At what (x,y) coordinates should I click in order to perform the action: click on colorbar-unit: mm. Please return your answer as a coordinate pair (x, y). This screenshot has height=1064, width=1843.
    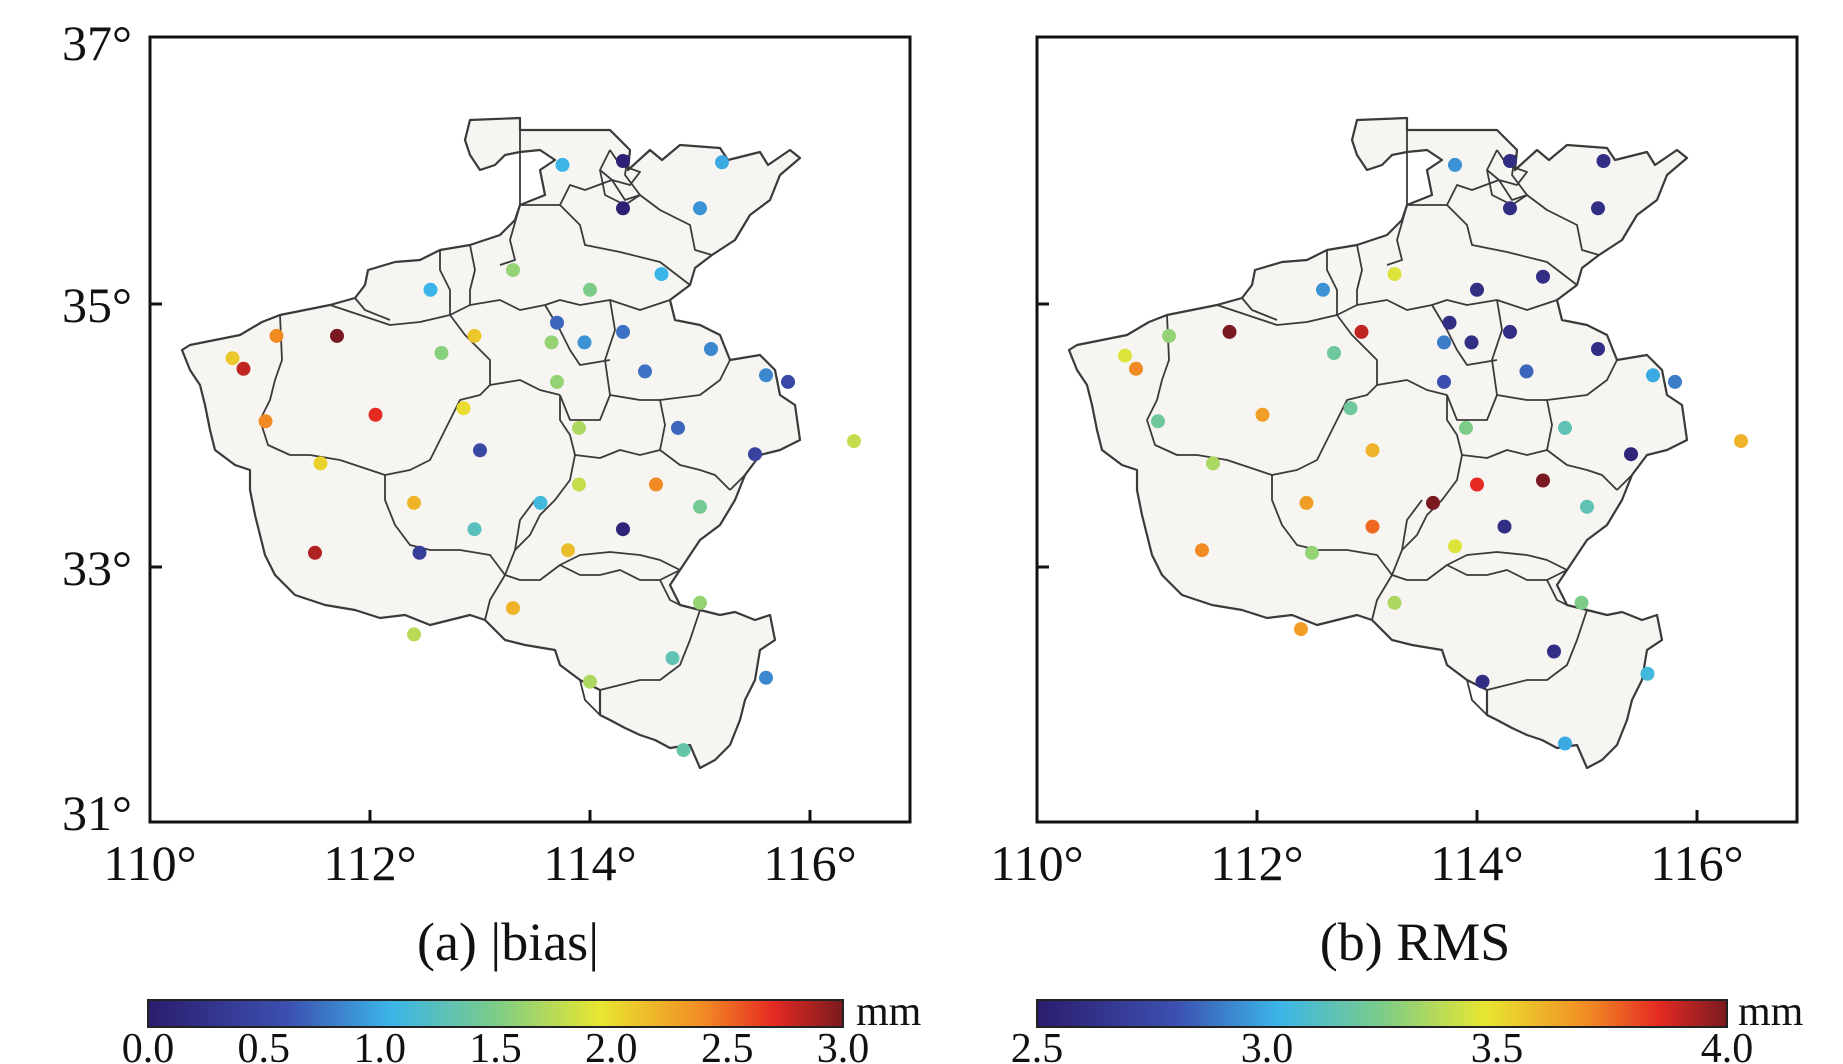
    Looking at the image, I should click on (1771, 1012).